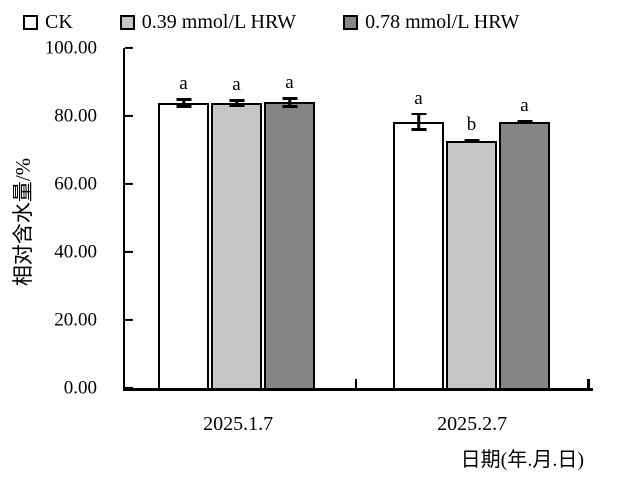 This screenshot has width=620, height=481. What do you see at coordinates (219, 22) in the screenshot?
I see `legend-label-hrw-039: 0.39 mmol/L HRW` at bounding box center [219, 22].